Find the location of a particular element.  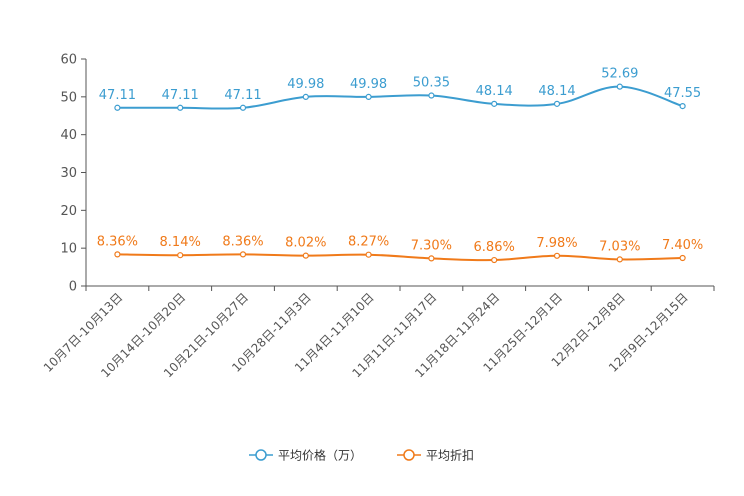

data-label: 7.30% is located at coordinates (431, 245).